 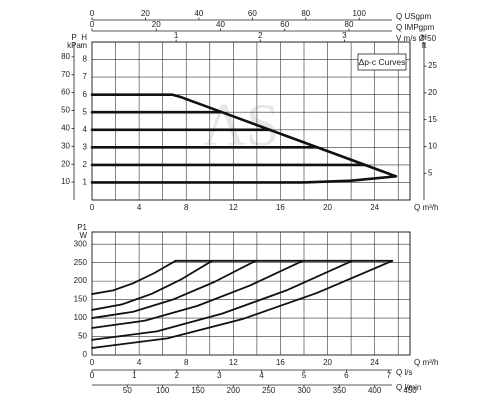 I want to click on y-tick-label: 2, so click(x=85, y=164).